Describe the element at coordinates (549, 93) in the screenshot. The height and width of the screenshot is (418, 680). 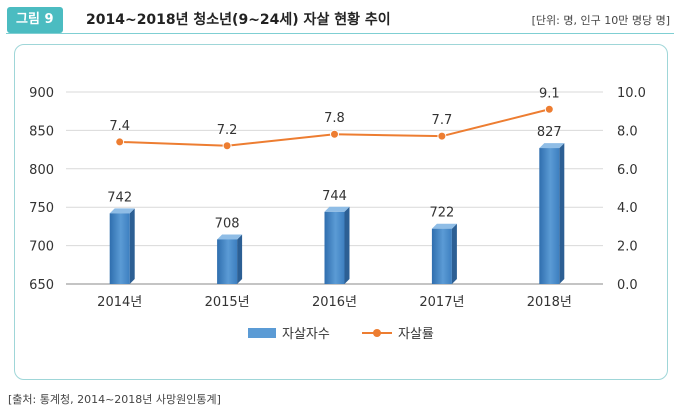
I see `rate-value-label: 9.1` at that location.